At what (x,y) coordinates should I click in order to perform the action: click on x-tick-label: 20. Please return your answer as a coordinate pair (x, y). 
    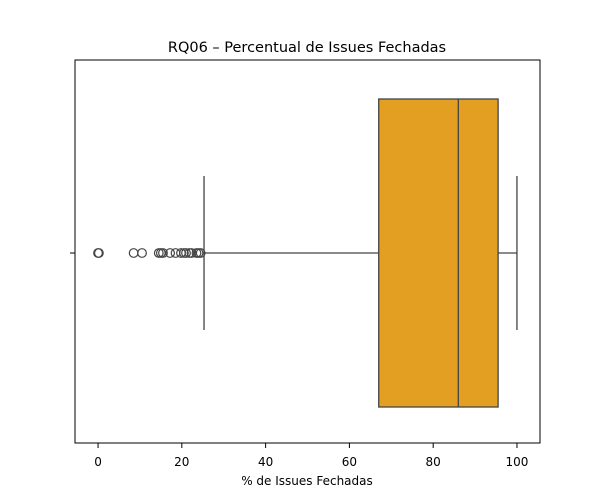
    Looking at the image, I should click on (181, 462).